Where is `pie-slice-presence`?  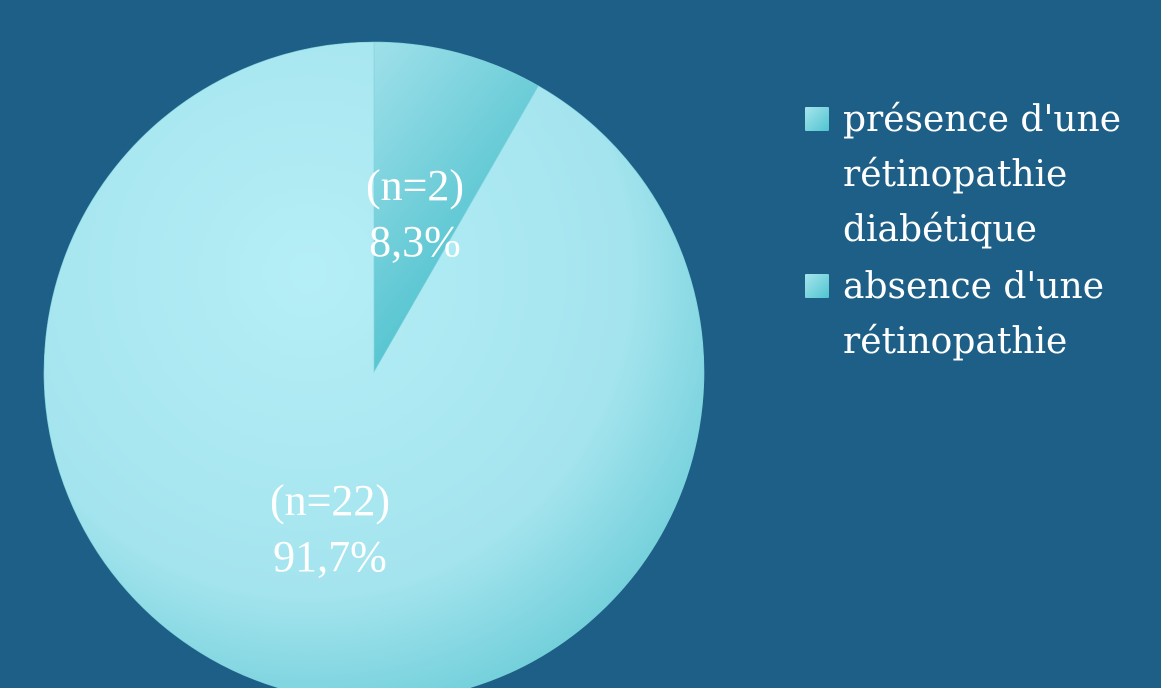 pie-slice-presence is located at coordinates (456, 207).